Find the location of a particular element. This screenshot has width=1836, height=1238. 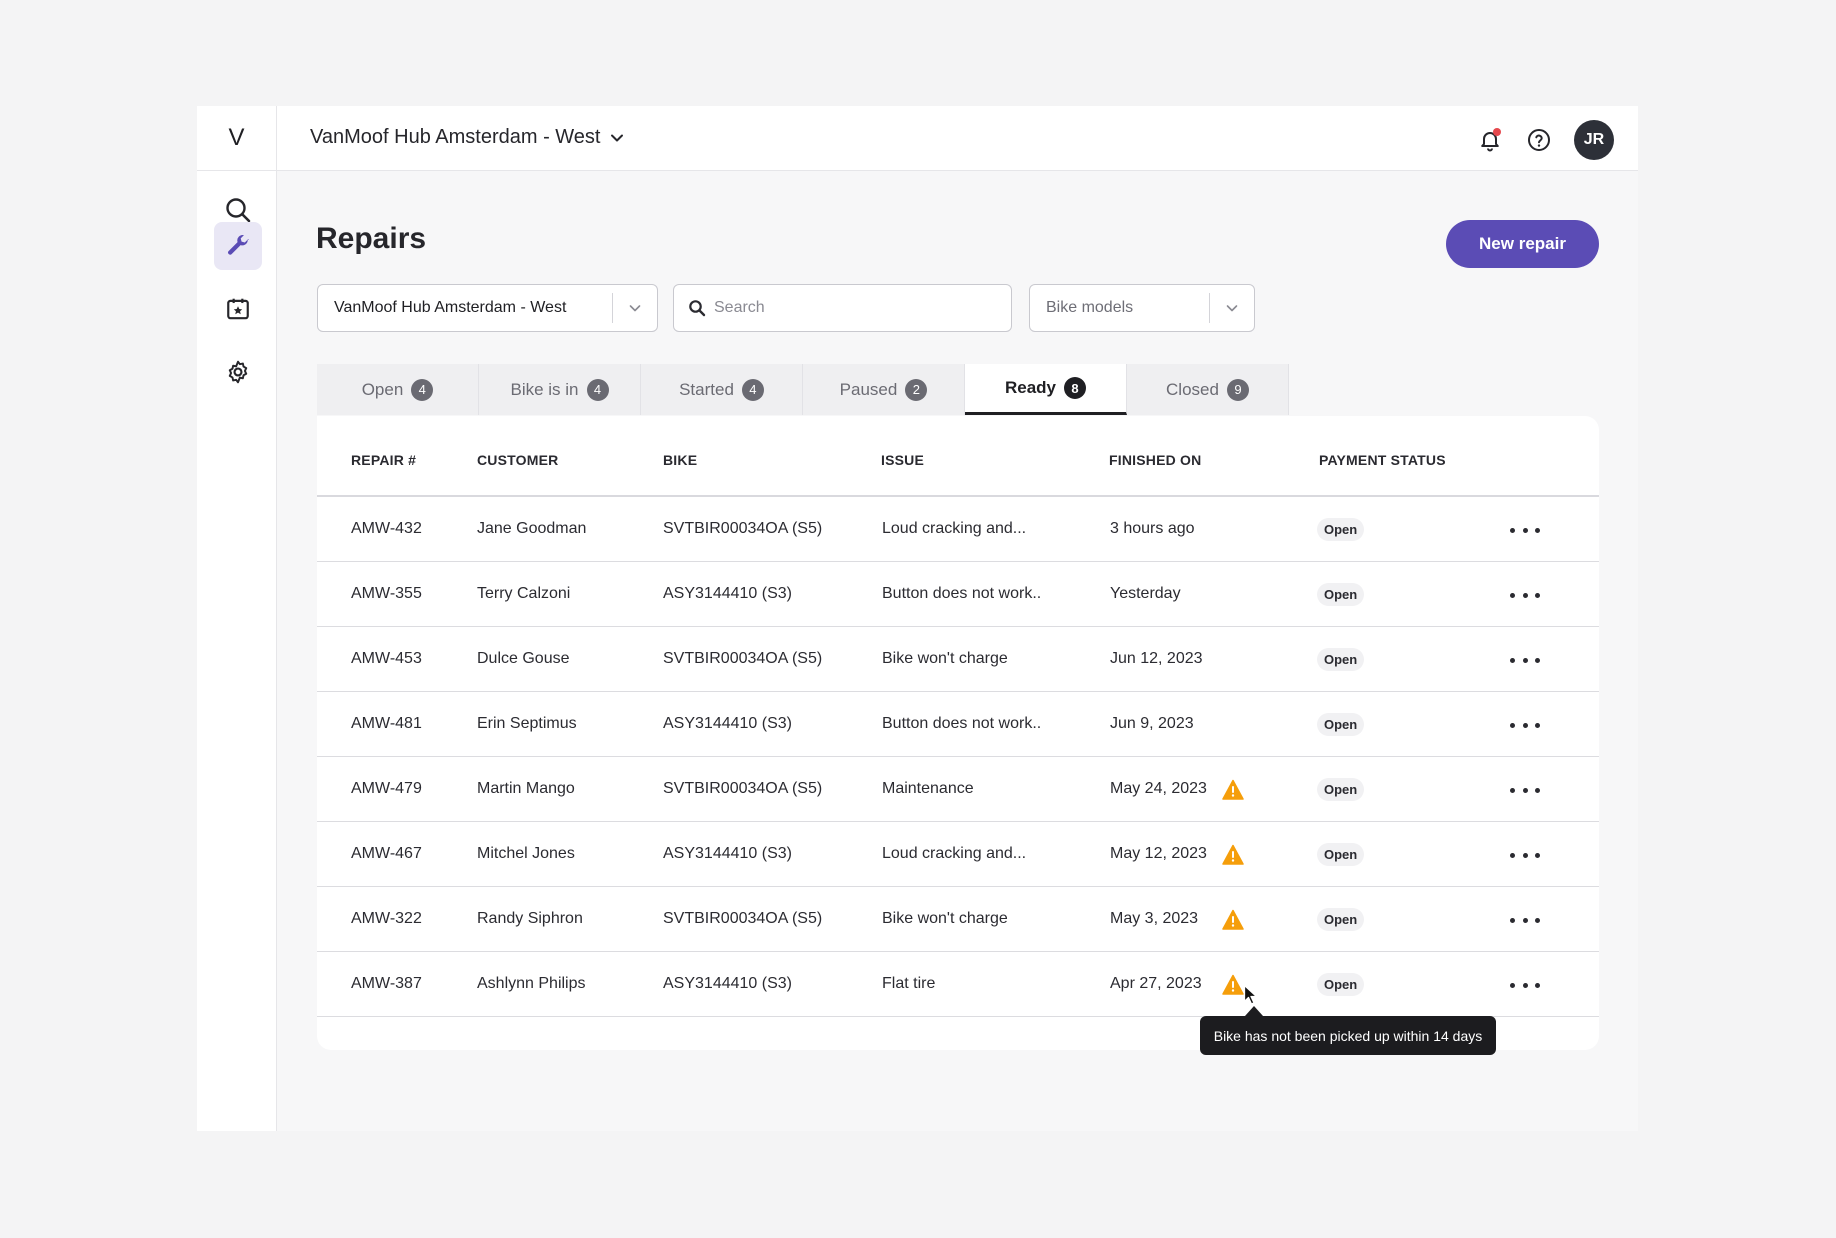

header-issue: ISSUE is located at coordinates (903, 460).